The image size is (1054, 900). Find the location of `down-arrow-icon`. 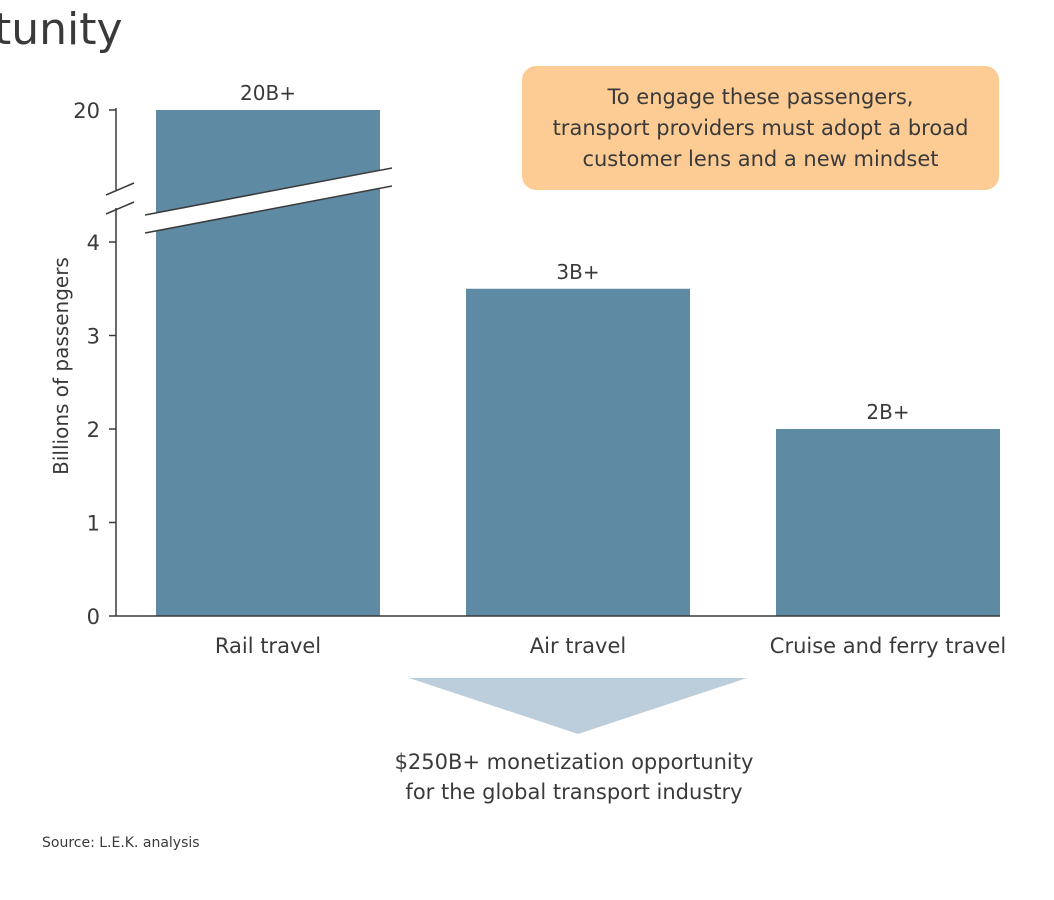

down-arrow-icon is located at coordinates (578, 706).